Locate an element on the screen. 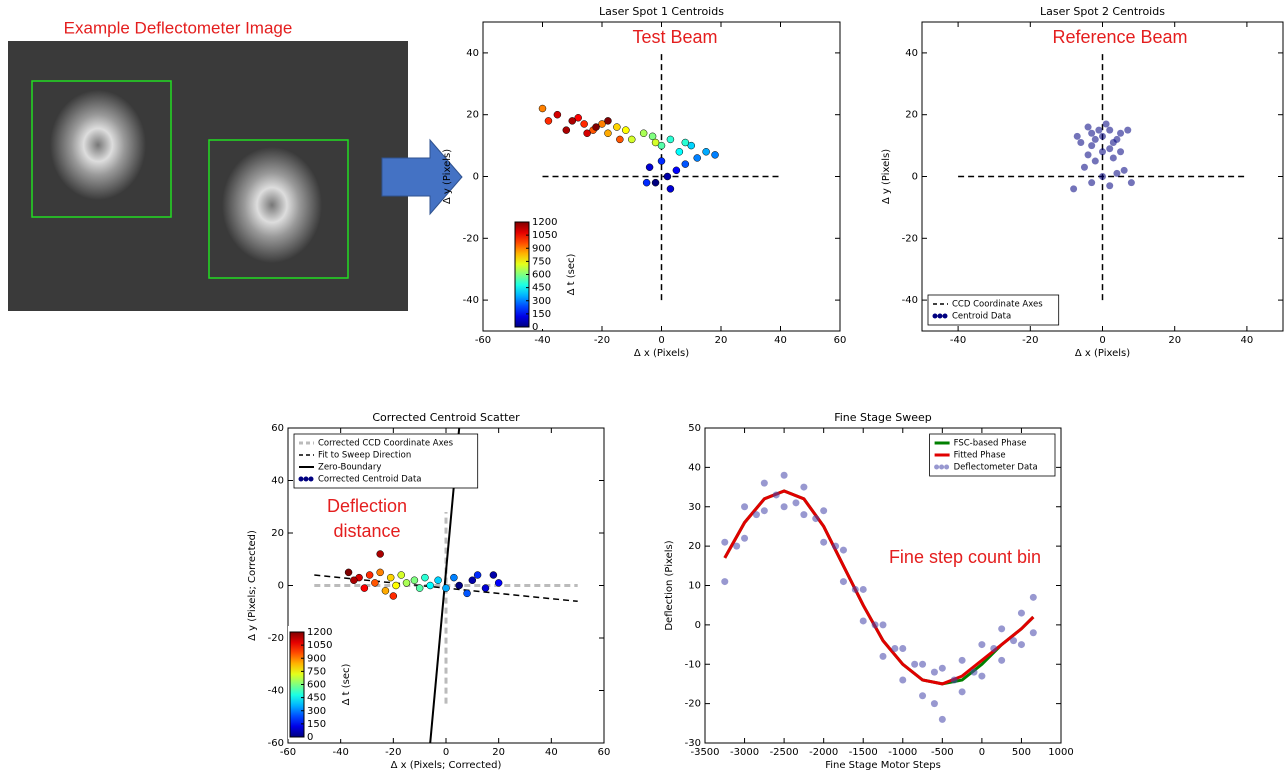 This screenshot has width=1285, height=771. y-tick-label: 40 is located at coordinates (472, 53).